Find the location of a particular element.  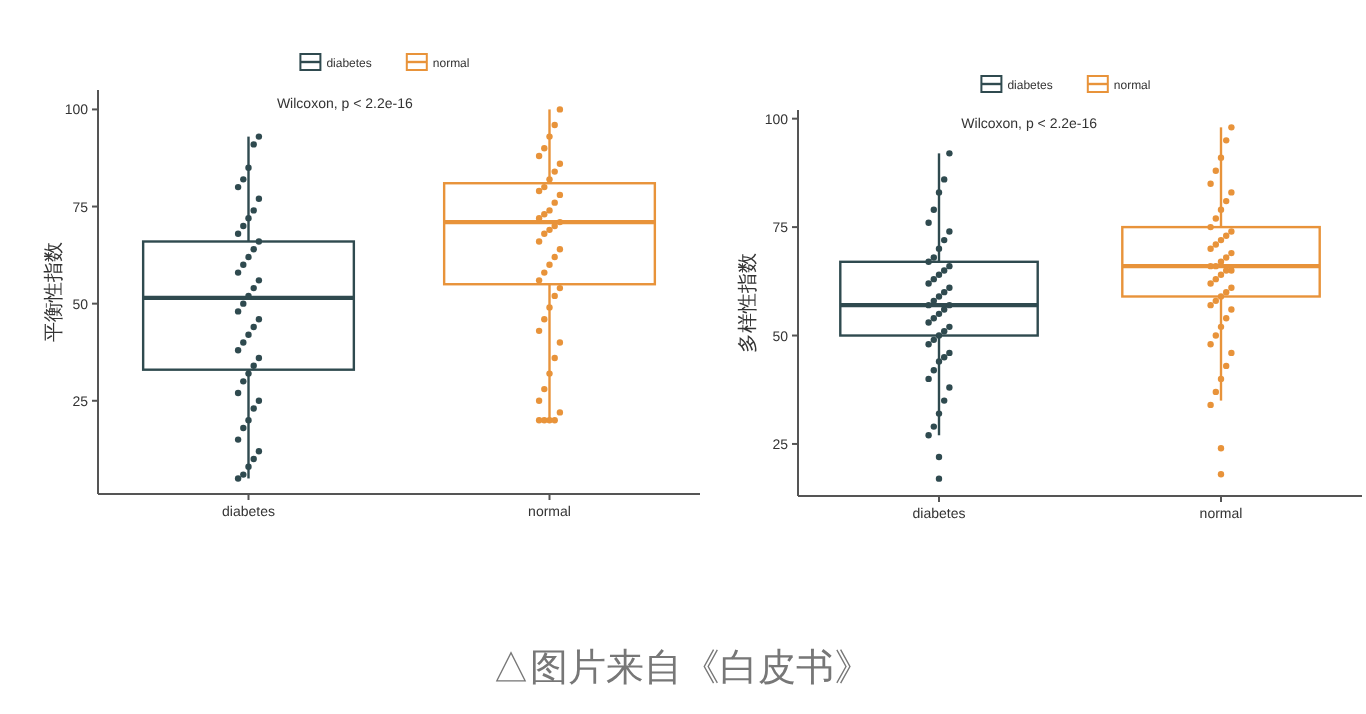

text: △图片来自《白皮书》 is located at coordinates (682, 669).